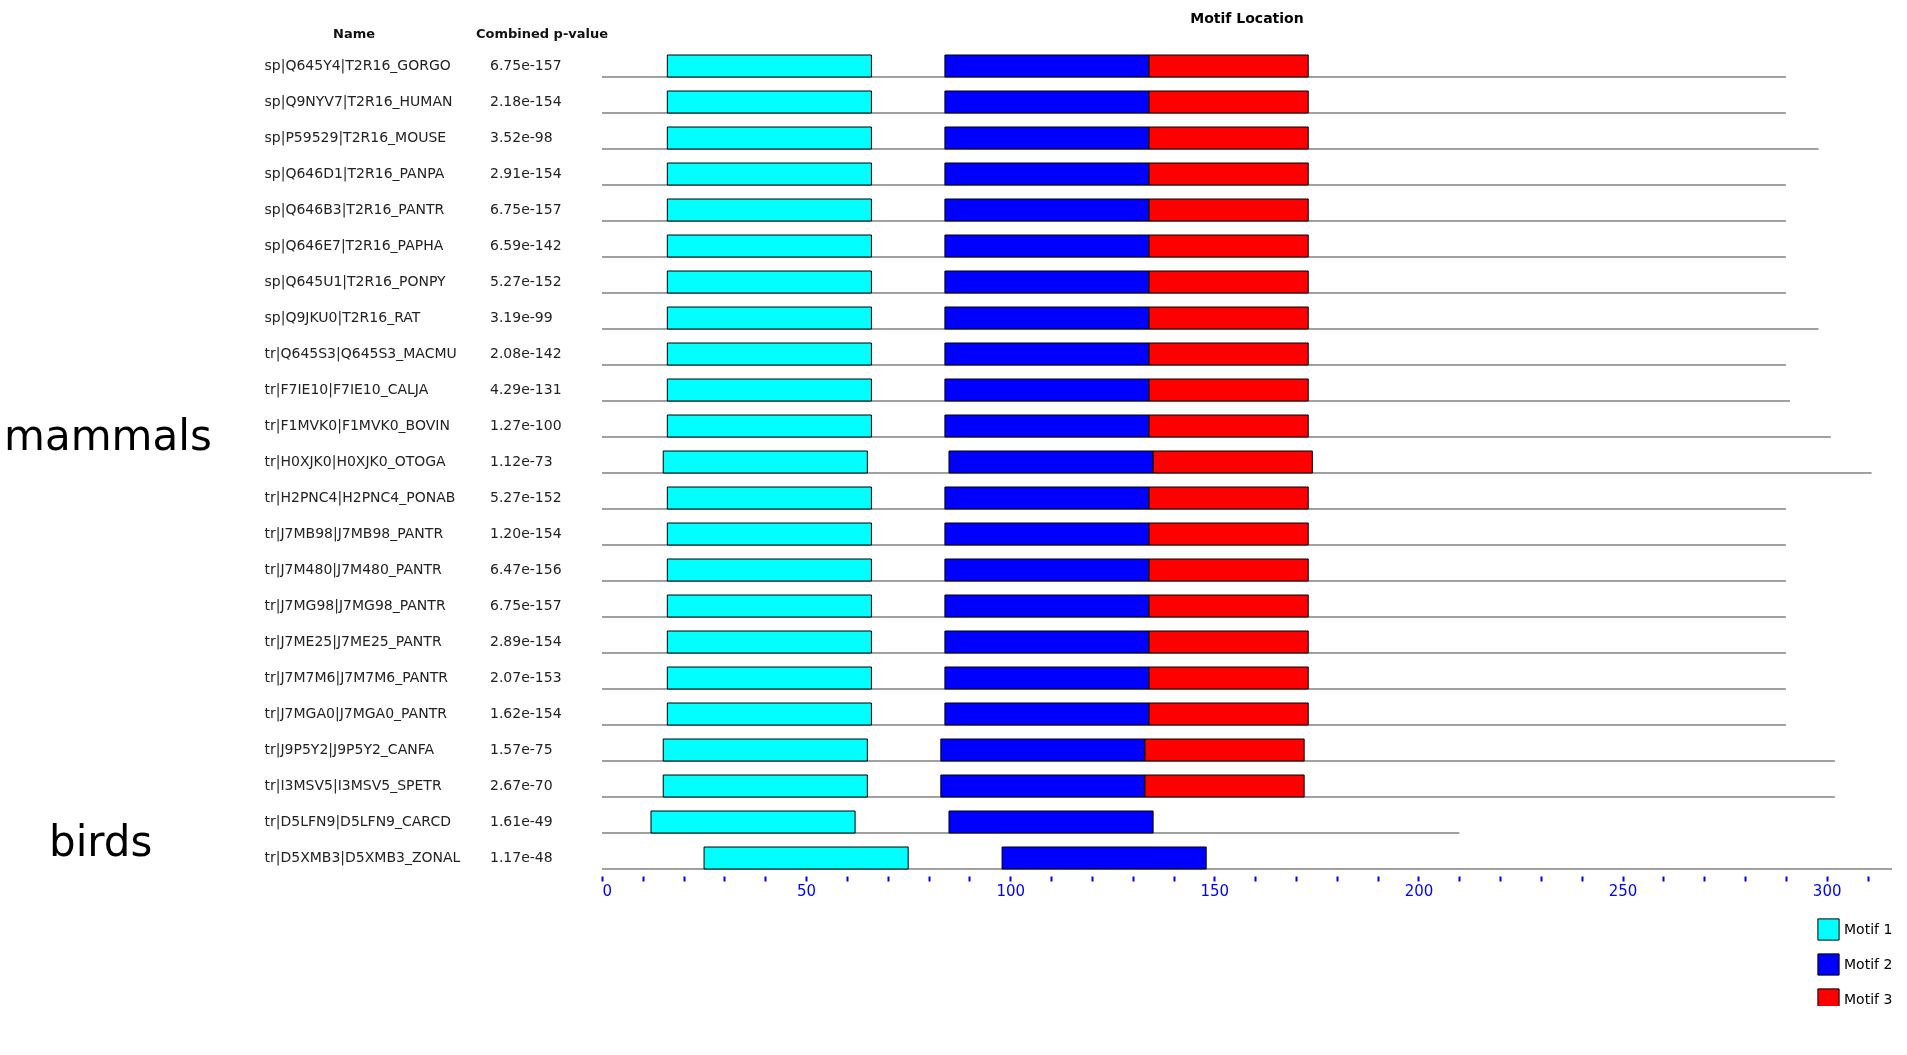 Image resolution: width=1907 pixels, height=1055 pixels. I want to click on y2-axis-title: Combined p-value, so click(542, 33).